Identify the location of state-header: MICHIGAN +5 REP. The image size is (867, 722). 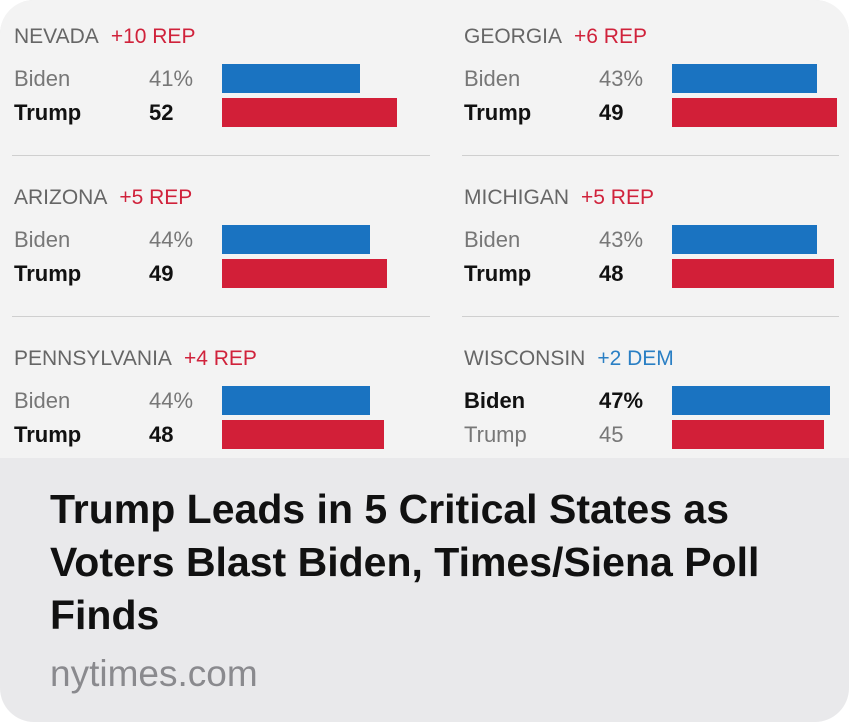
(559, 198).